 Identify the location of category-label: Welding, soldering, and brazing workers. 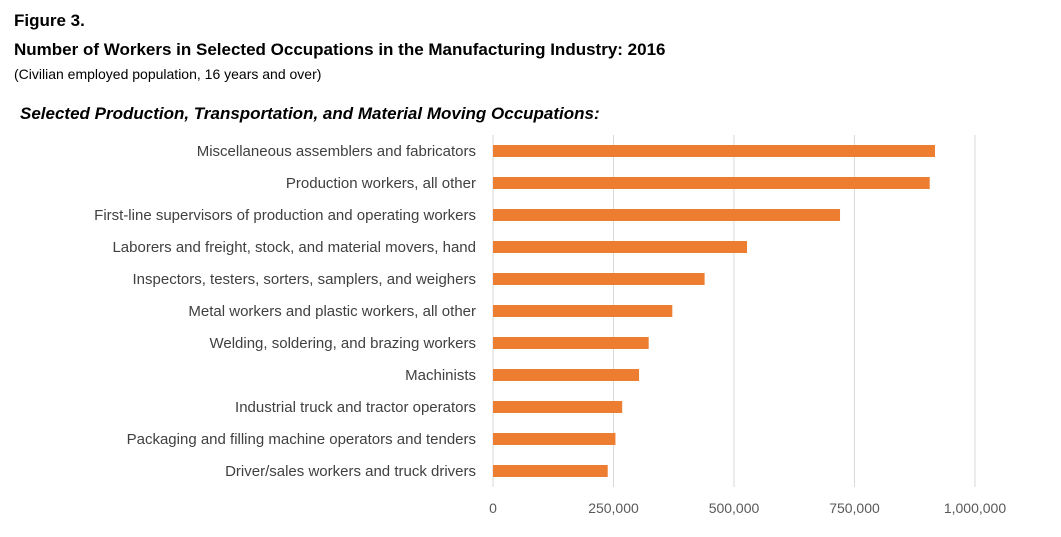
(342, 343).